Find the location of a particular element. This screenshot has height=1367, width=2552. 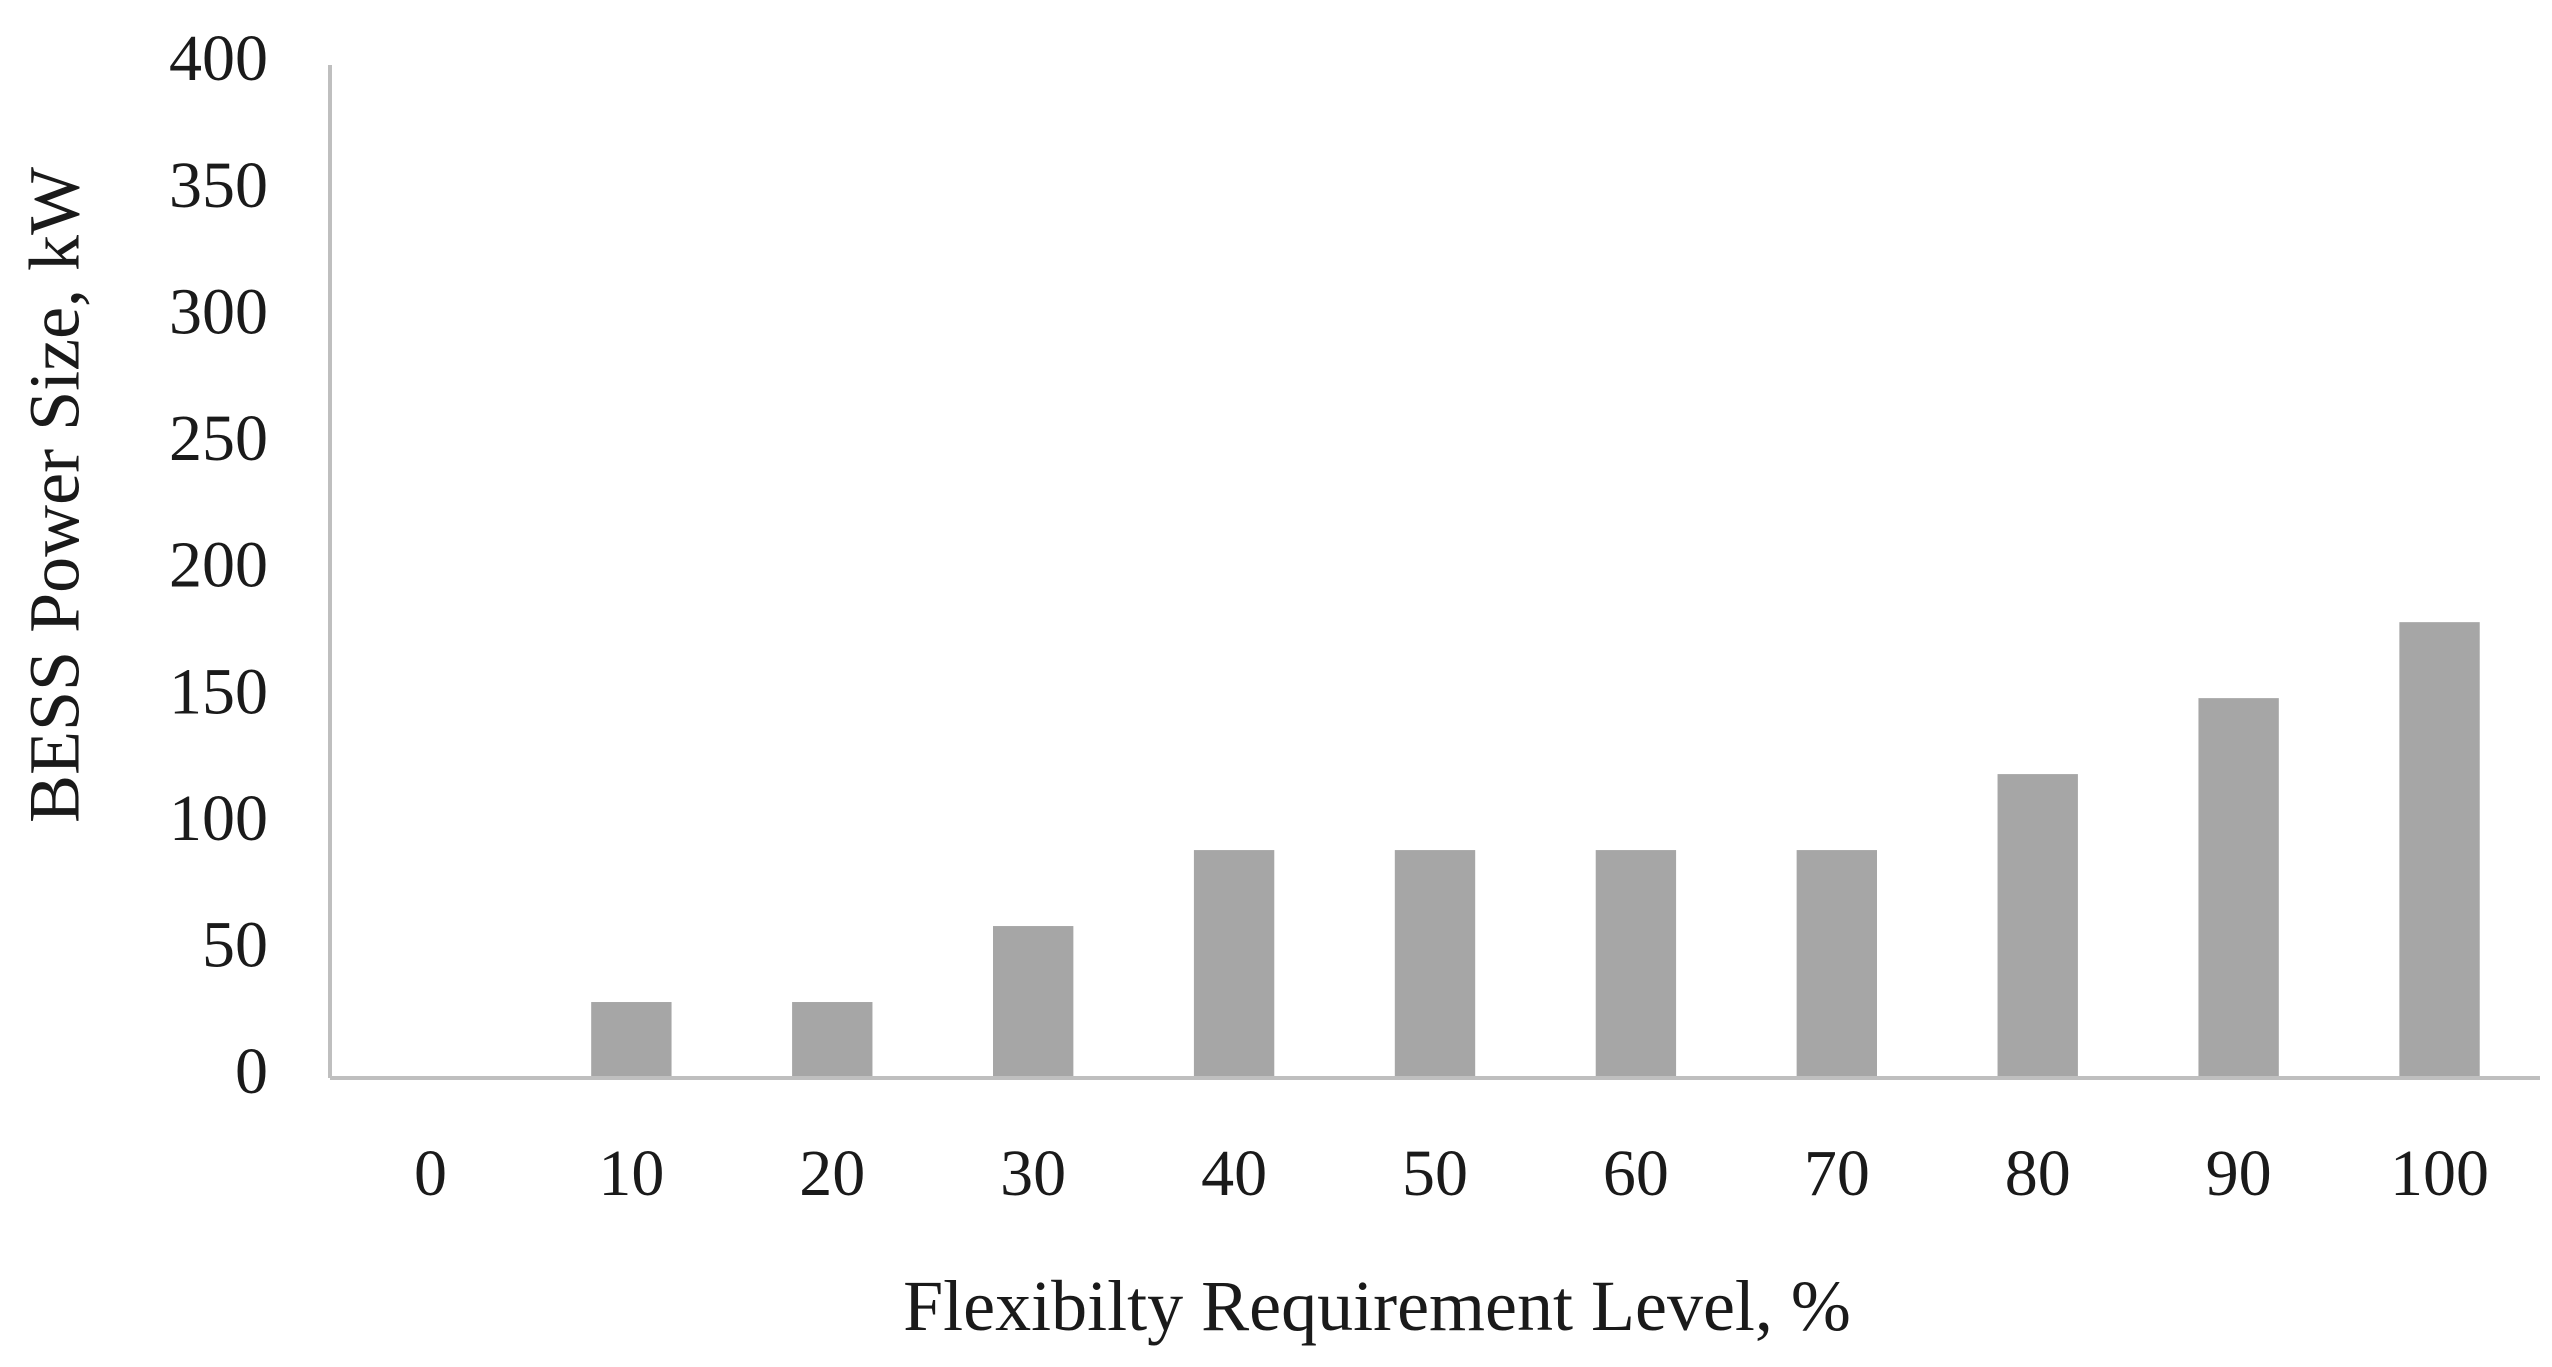

x-tick-label: 80 is located at coordinates (2038, 1173).